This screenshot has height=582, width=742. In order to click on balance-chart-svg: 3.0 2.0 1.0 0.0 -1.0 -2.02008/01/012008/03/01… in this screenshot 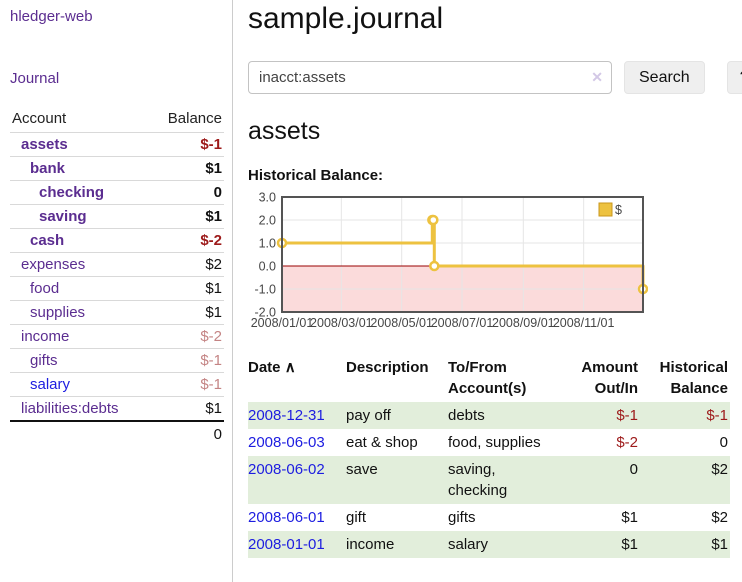, I will do `click(450, 260)`.